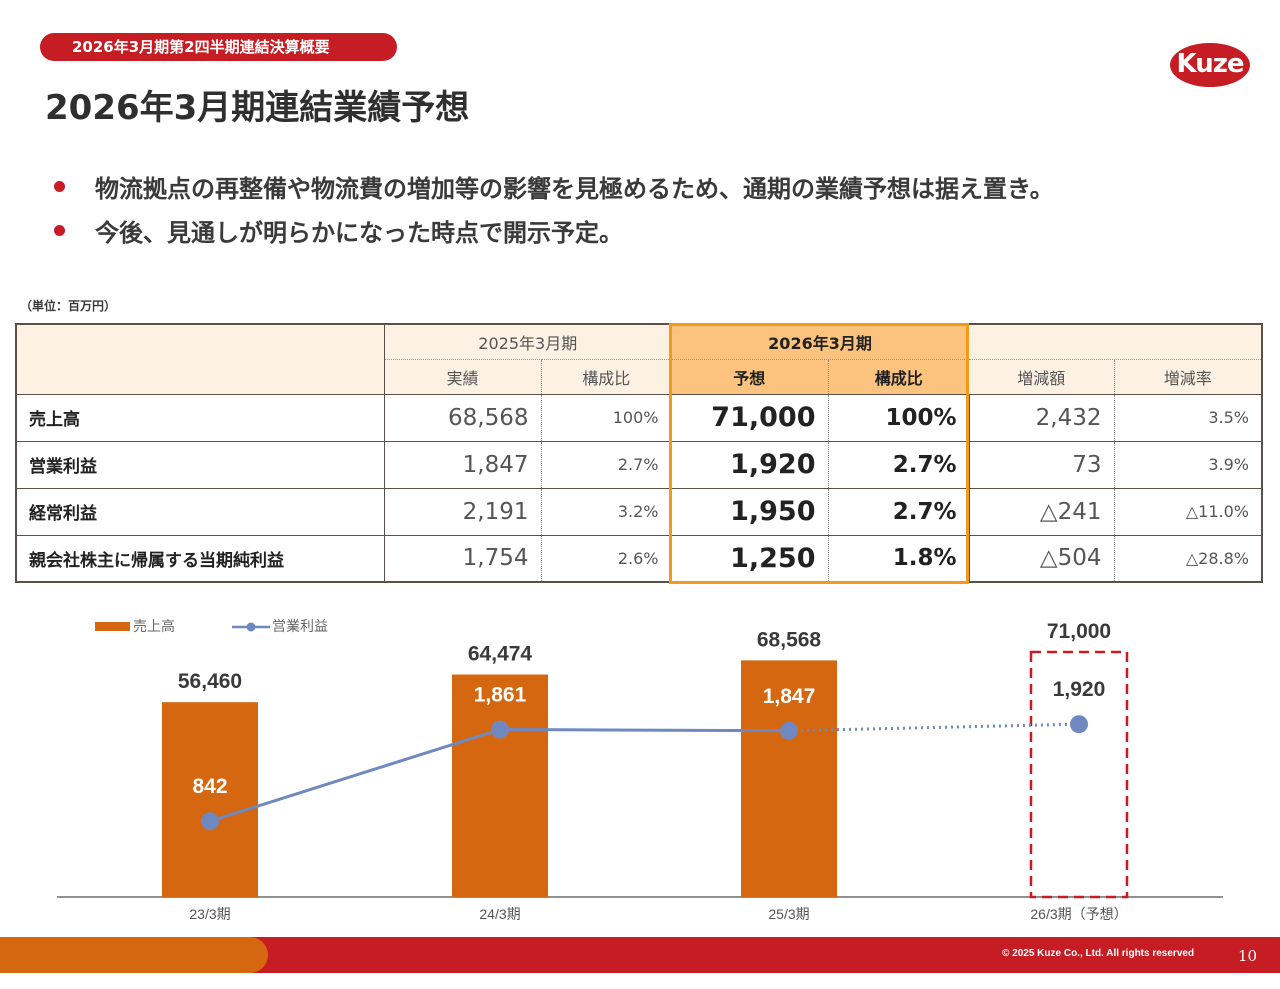 Image resolution: width=1280 pixels, height=989 pixels. Describe the element at coordinates (463, 558) in the screenshot. I see `cell-prior-actual: 1,754` at that location.